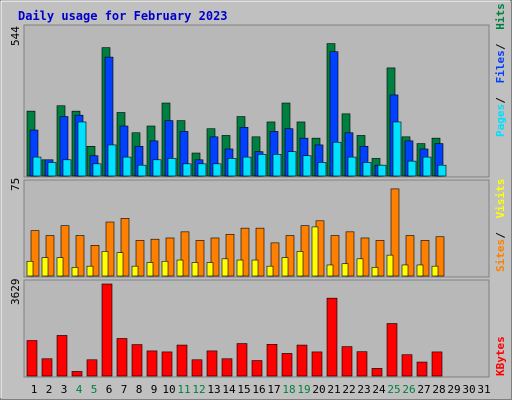 Image resolution: width=512 pixels, height=400 pixels. I want to click on x-tick-label: 9, so click(154, 389).